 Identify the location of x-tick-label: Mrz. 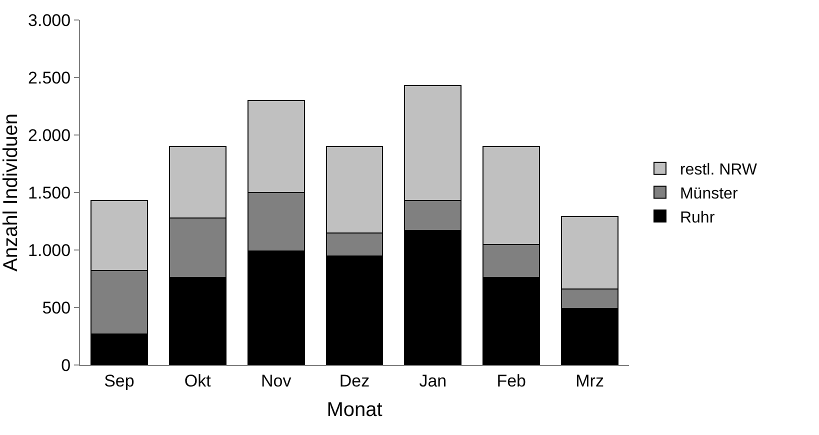
(590, 380).